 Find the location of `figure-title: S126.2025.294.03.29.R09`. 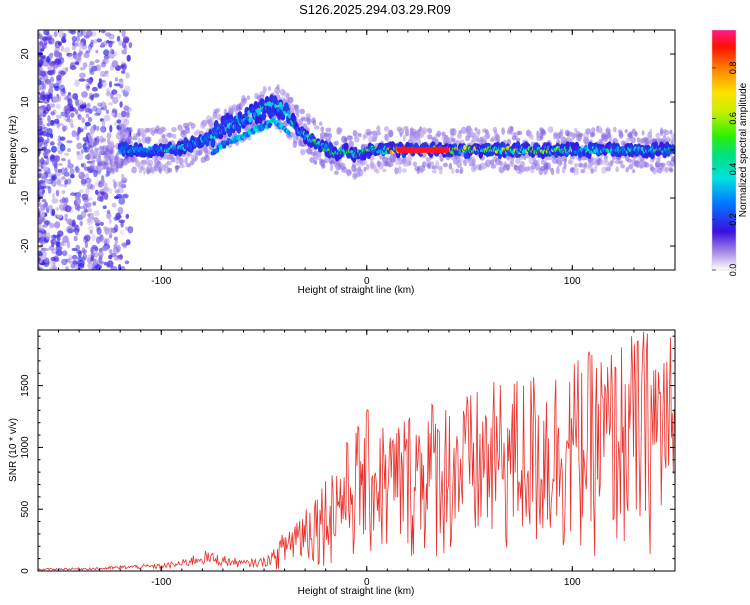

figure-title: S126.2025.294.03.29.R09 is located at coordinates (375, 9).